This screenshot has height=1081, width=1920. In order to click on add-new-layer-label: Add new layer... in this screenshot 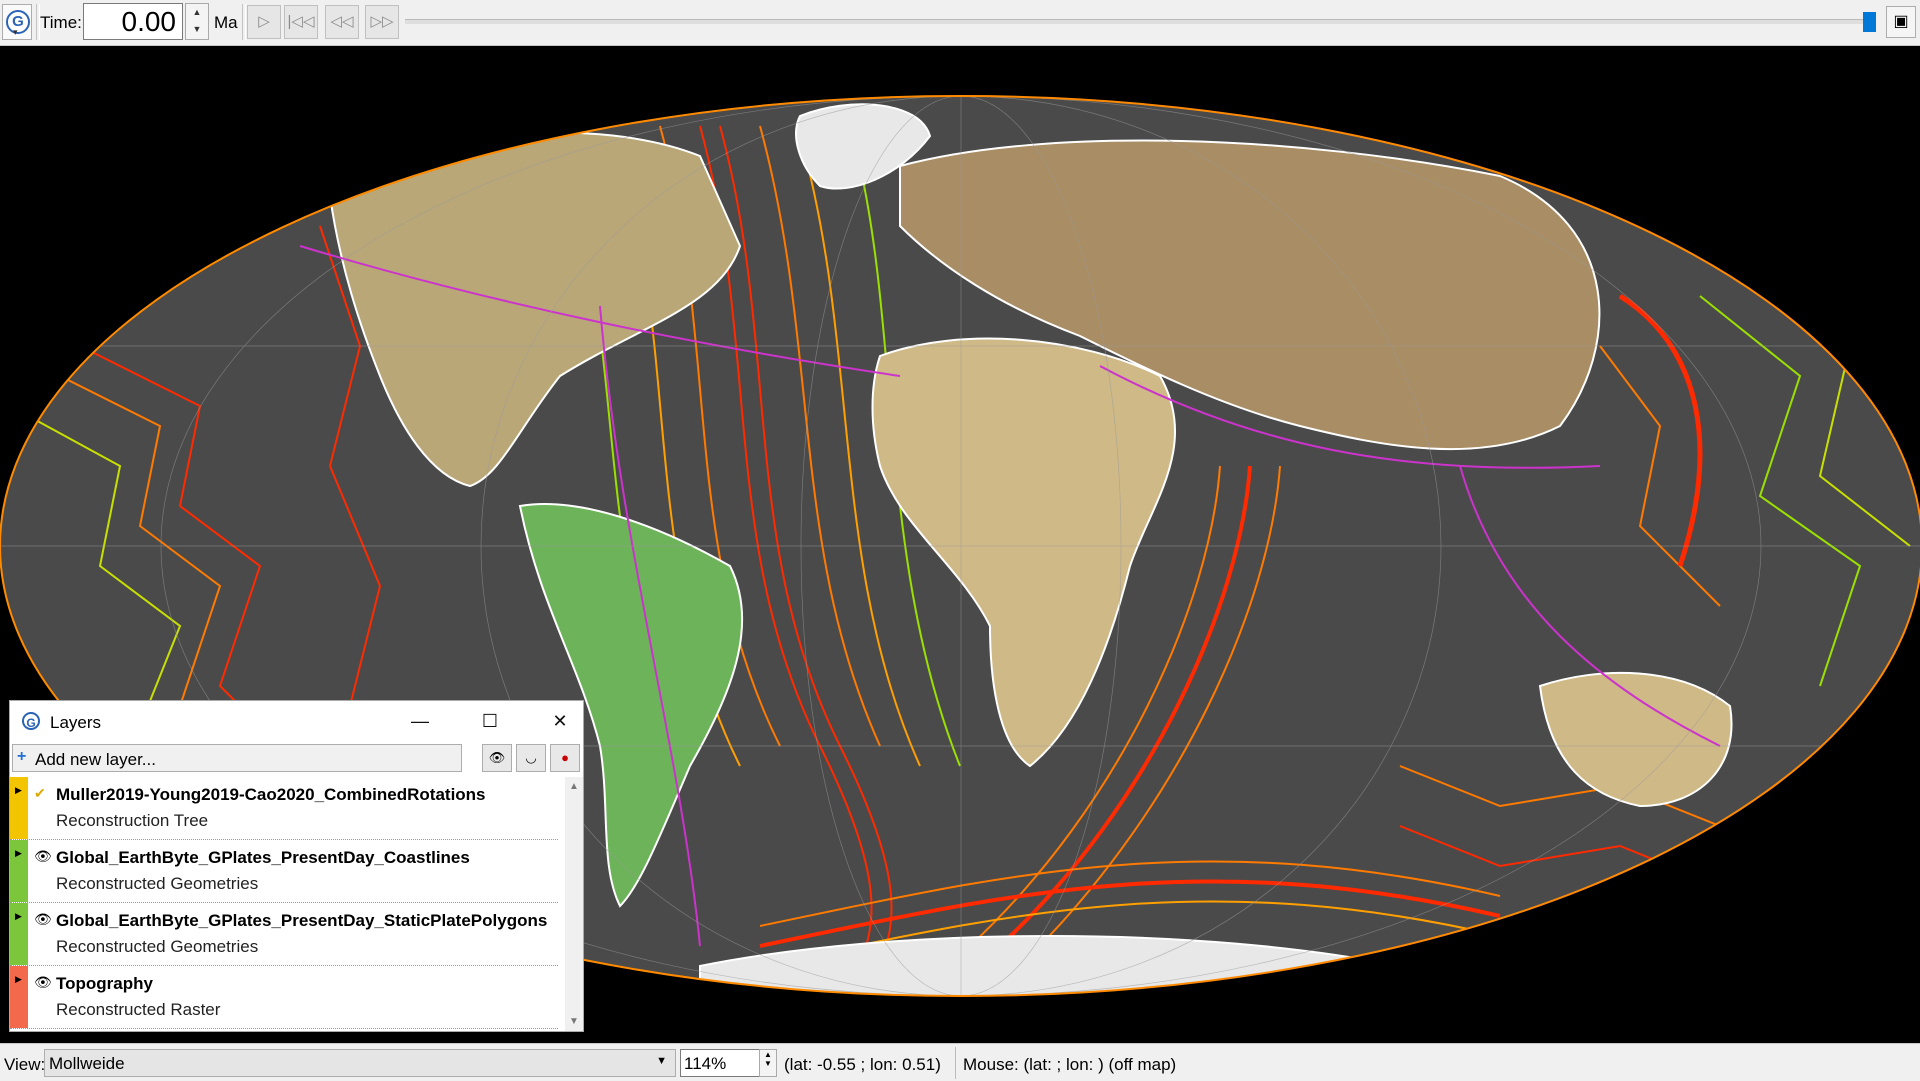, I will do `click(95, 759)`.